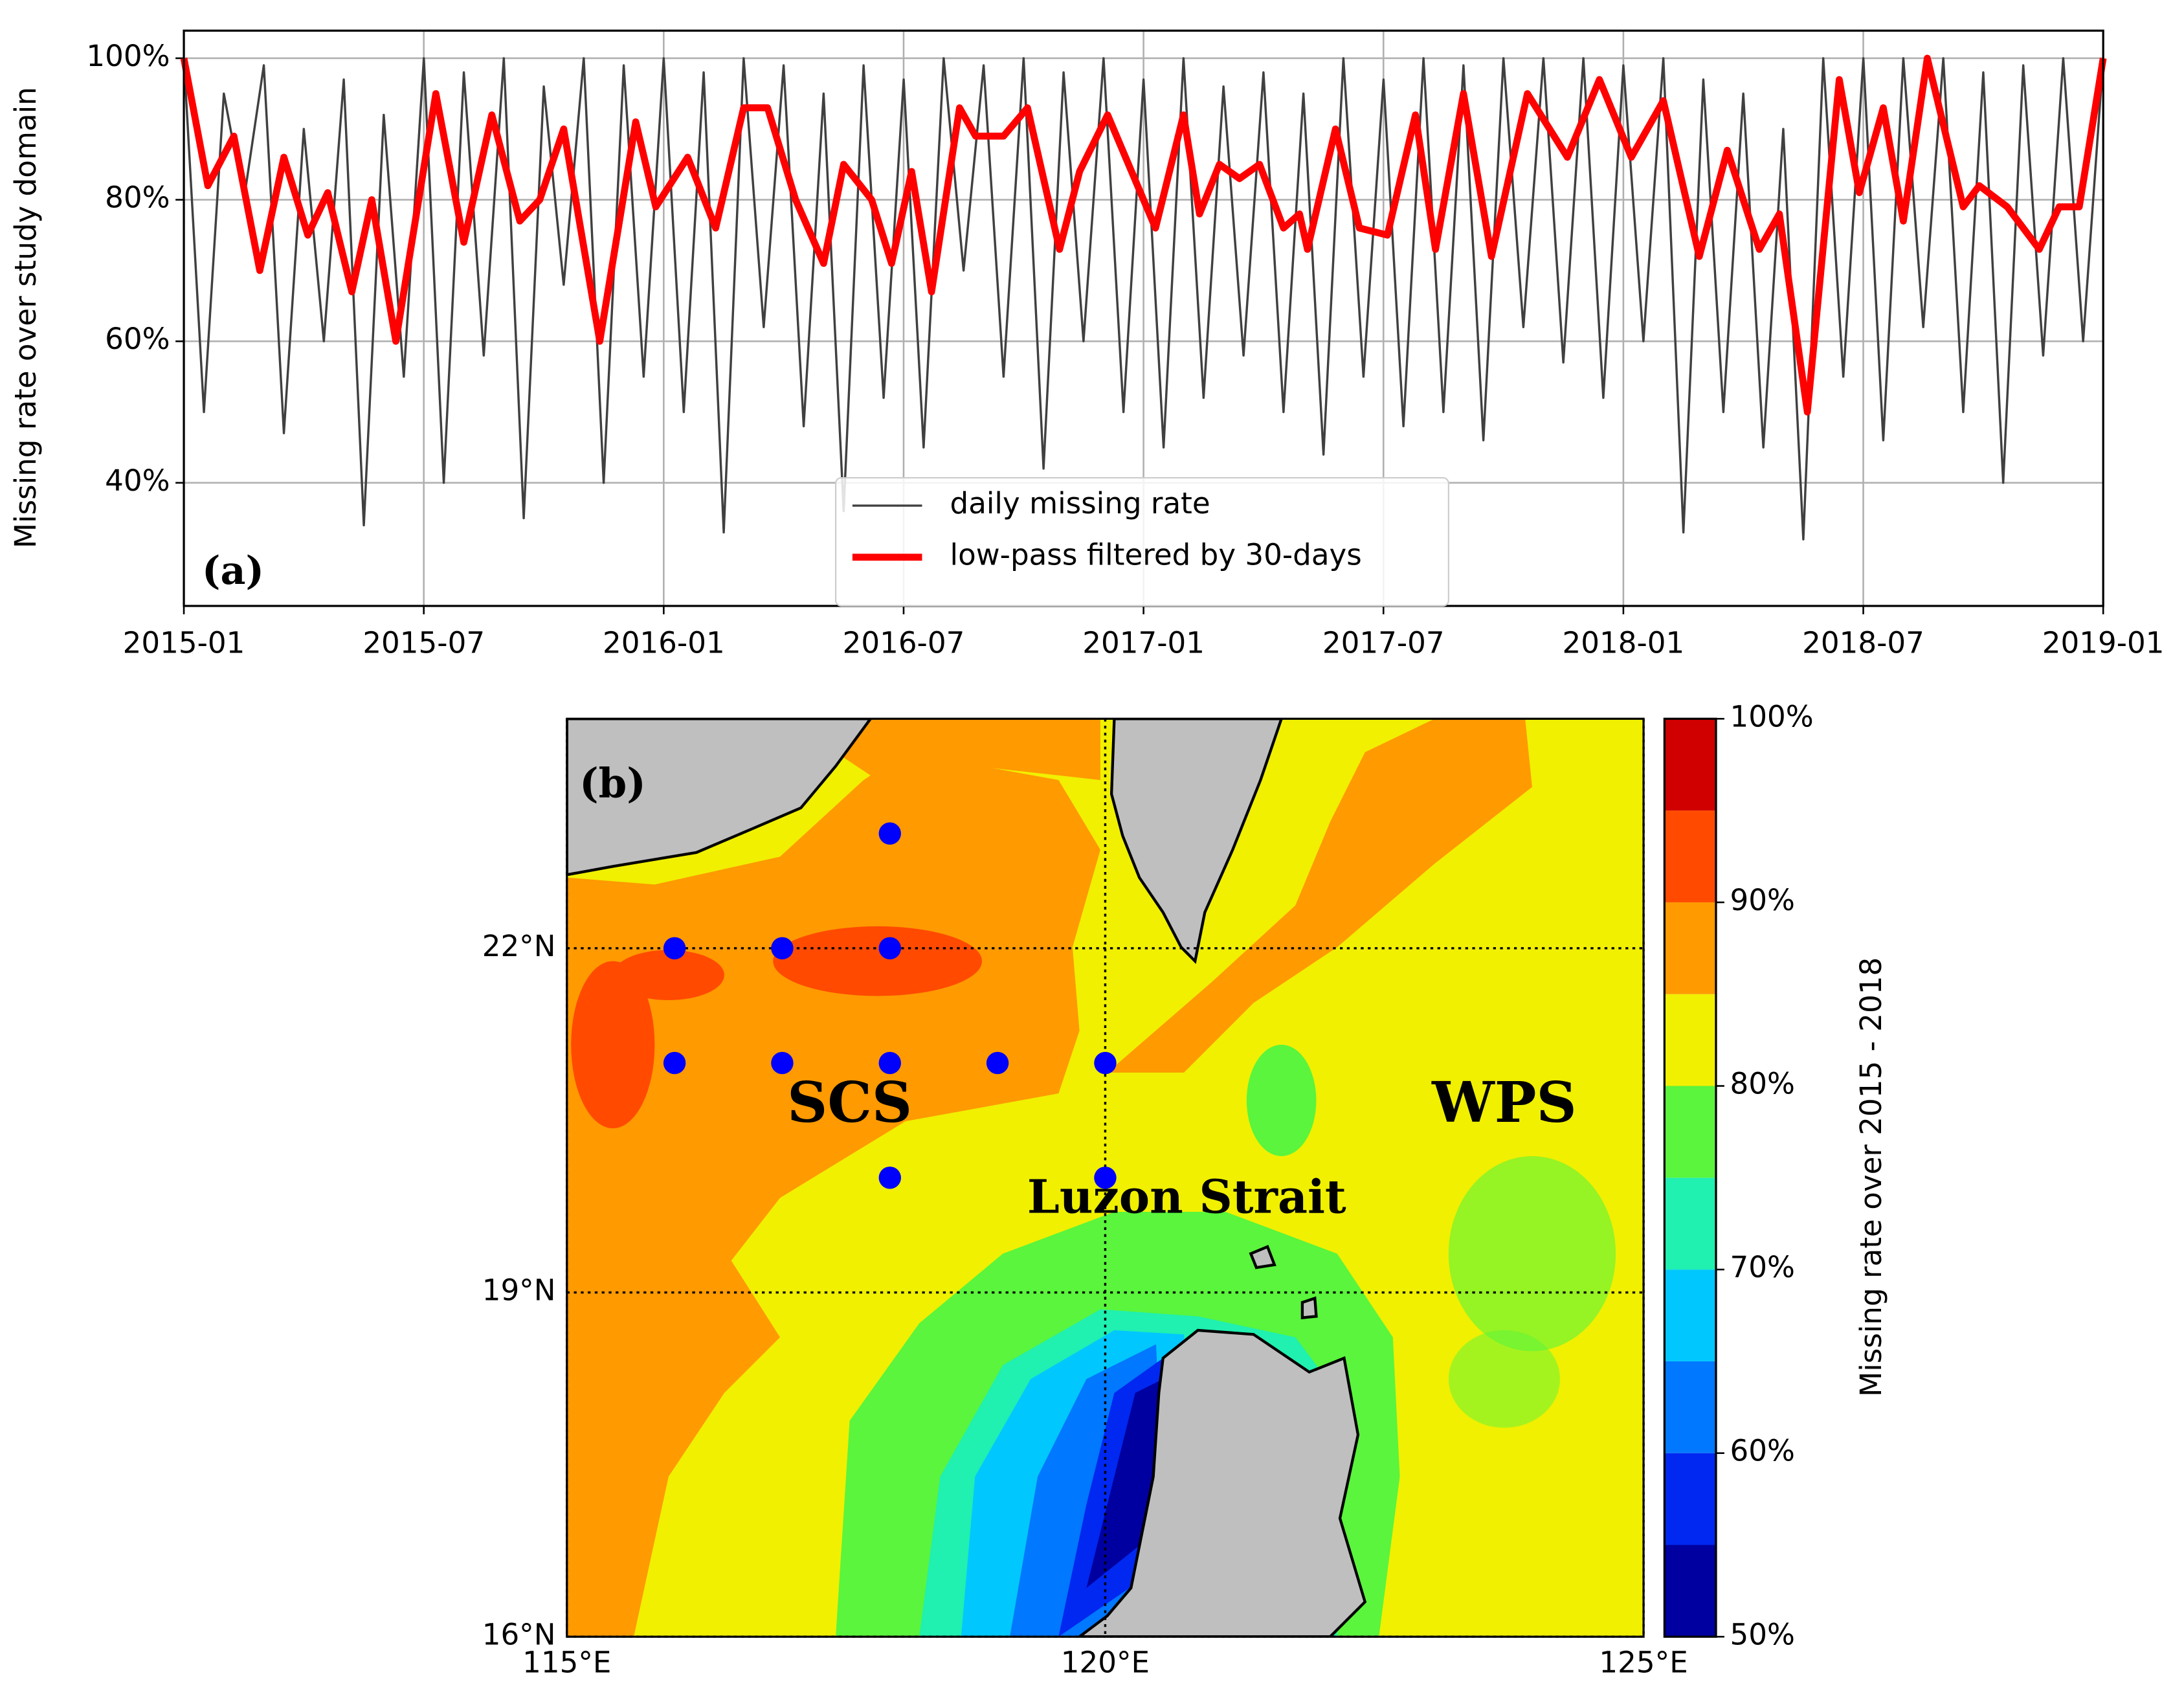 This screenshot has height=1698, width=2184. What do you see at coordinates (128, 56) in the screenshot?
I see `y-tick-label: 100%` at bounding box center [128, 56].